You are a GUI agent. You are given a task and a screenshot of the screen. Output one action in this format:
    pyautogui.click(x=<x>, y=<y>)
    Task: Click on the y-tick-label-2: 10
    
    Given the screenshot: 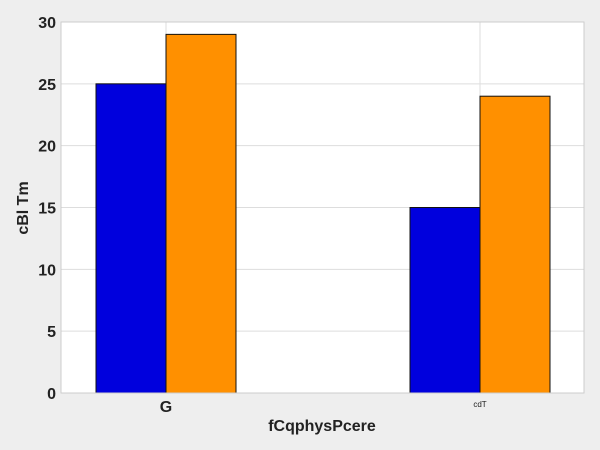 What is the action you would take?
    pyautogui.click(x=47, y=270)
    